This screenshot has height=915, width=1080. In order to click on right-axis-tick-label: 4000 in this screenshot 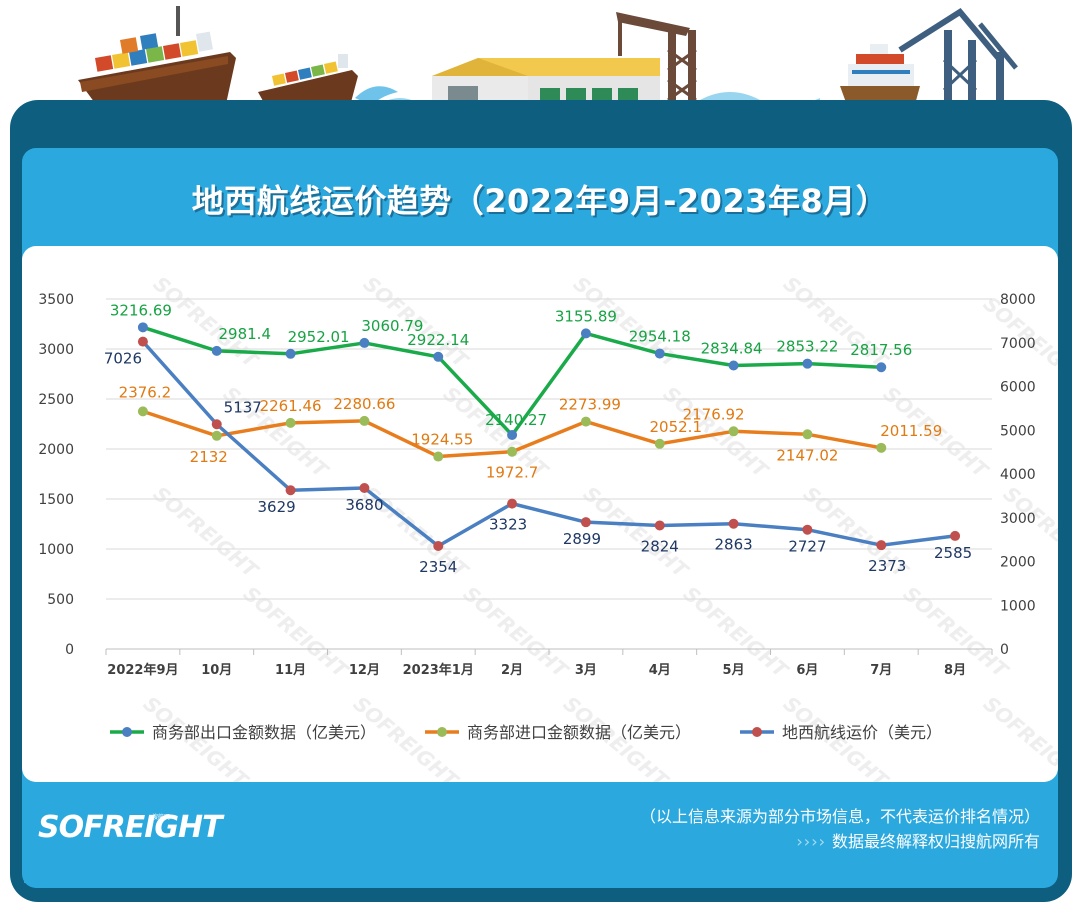, I will do `click(1018, 475)`.